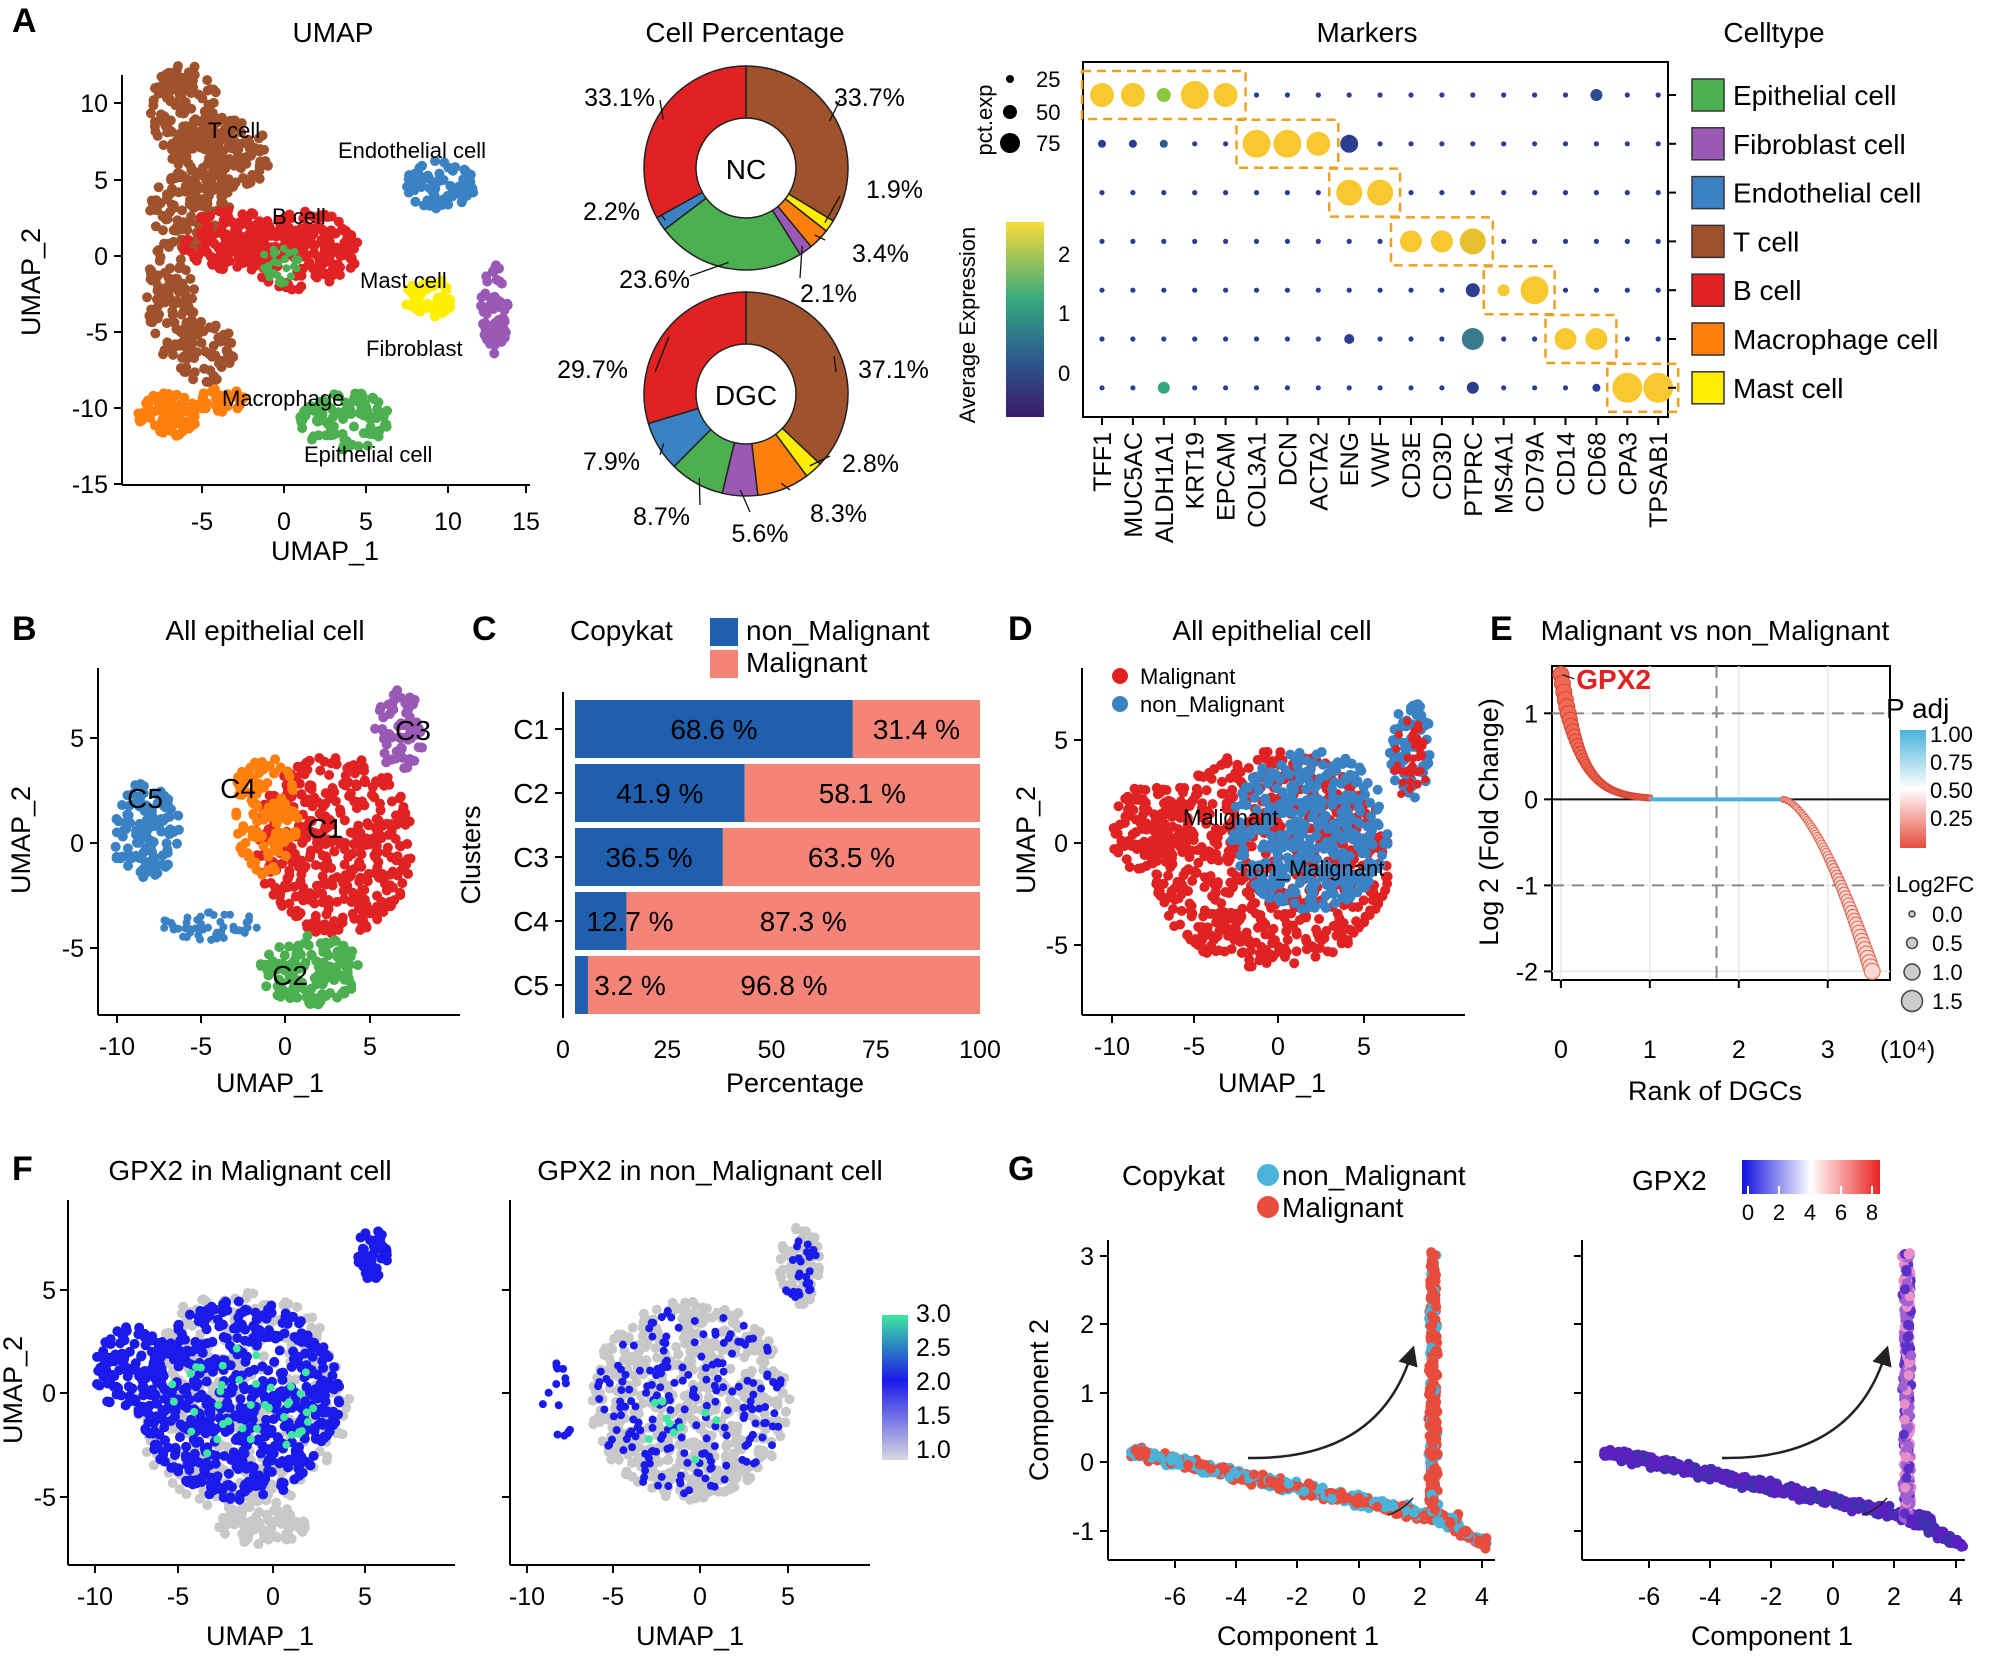 The width and height of the screenshot is (1996, 1656). I want to click on x-tick-label: 100, so click(980, 1050).